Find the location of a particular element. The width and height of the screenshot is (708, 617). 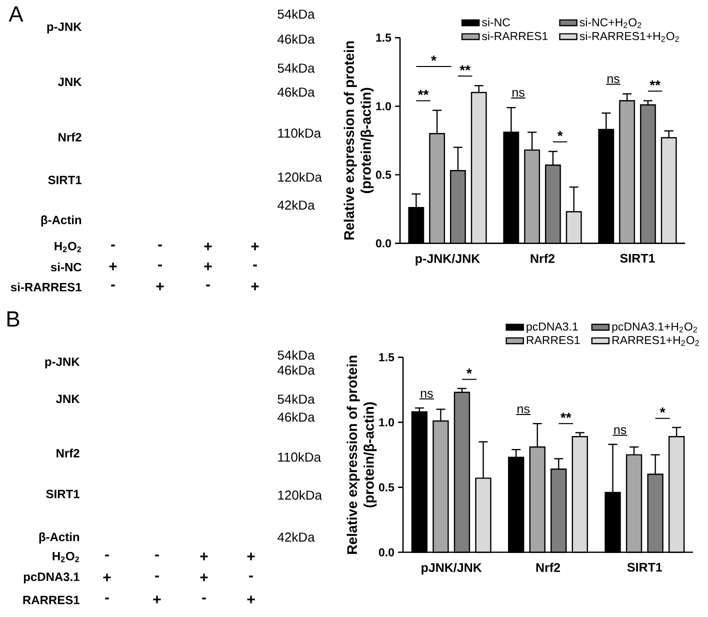

text: si-NC is located at coordinates (66, 267).